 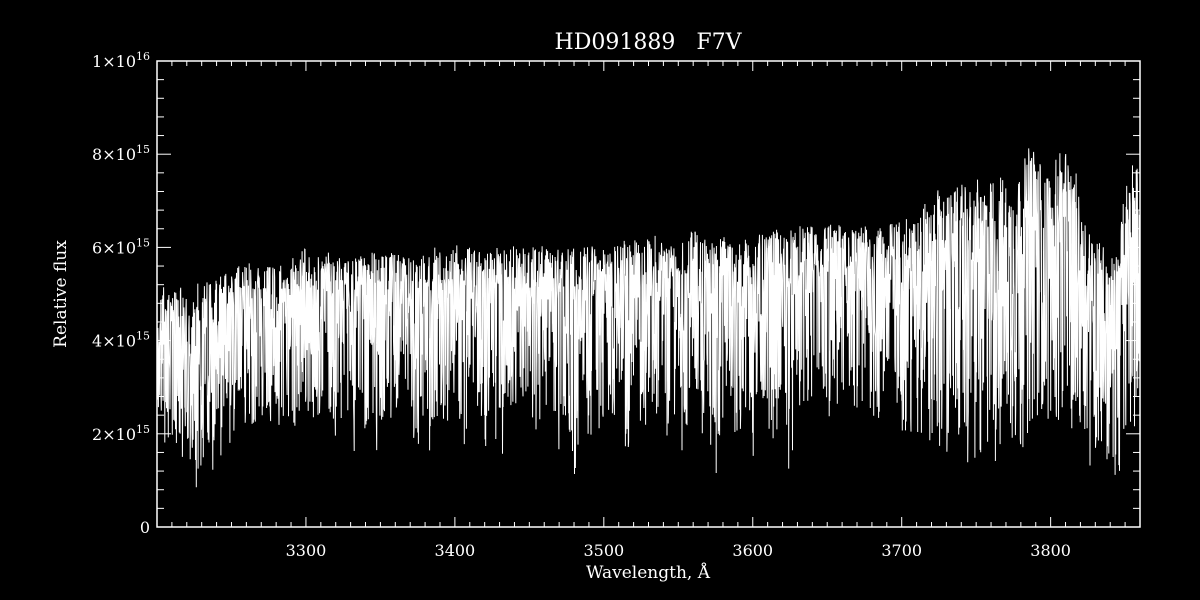 I want to click on x-tick-label: 3600, so click(x=752, y=550).